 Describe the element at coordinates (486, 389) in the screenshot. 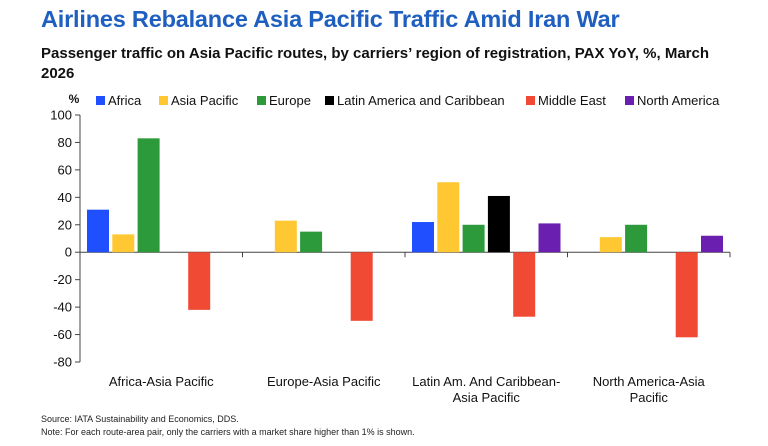

I see `category-label: Latin Am. And Caribbean-Asia Pacific` at that location.